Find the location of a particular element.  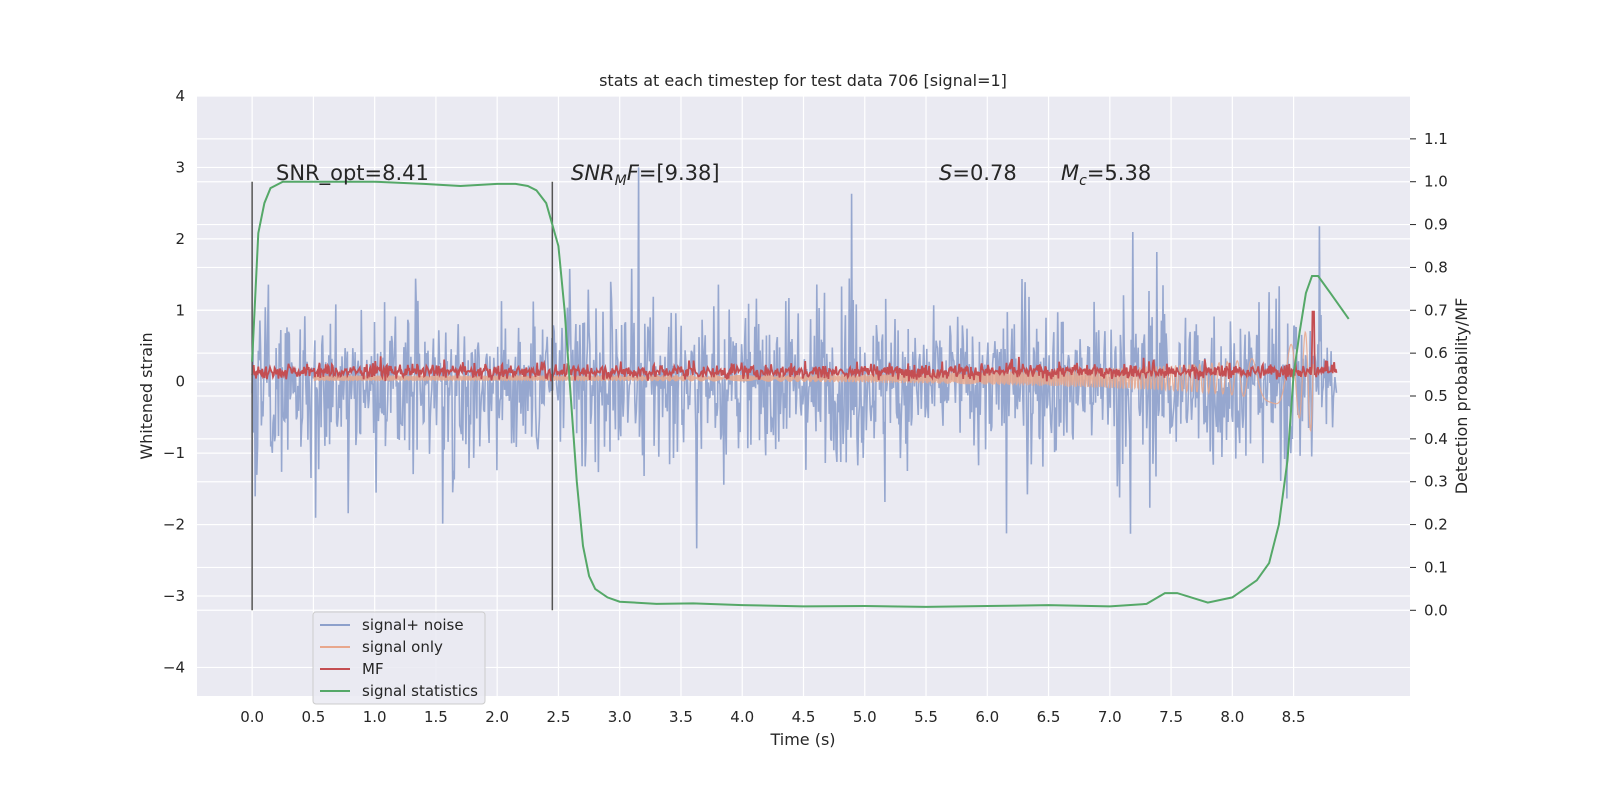

y-tick-label: 0 is located at coordinates (180, 382).